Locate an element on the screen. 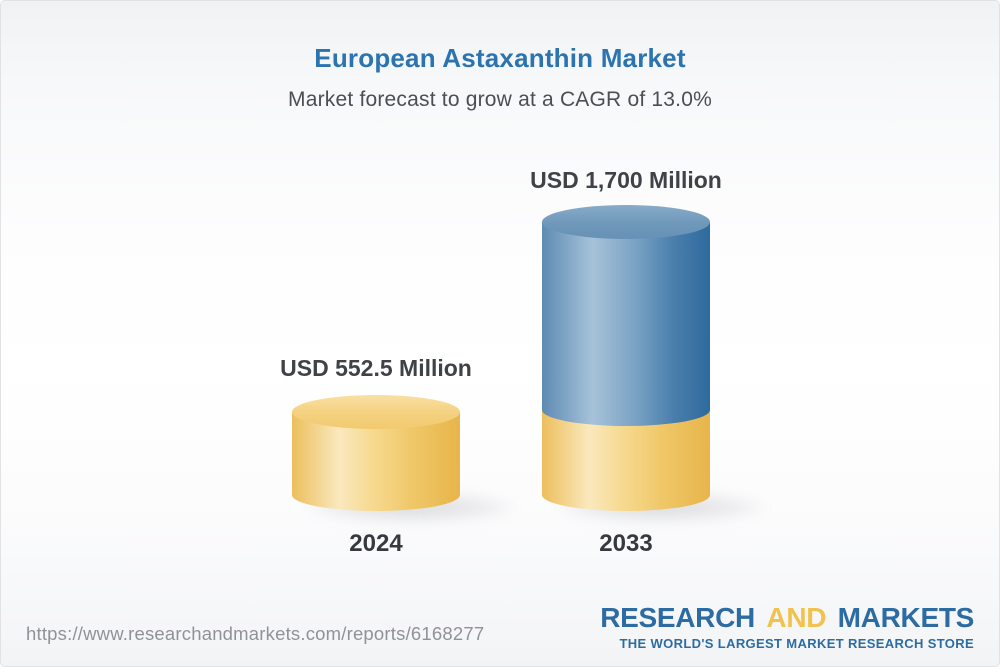 Image resolution: width=1000 pixels, height=667 pixels. bar-2033-cylinder-cap is located at coordinates (626, 222).